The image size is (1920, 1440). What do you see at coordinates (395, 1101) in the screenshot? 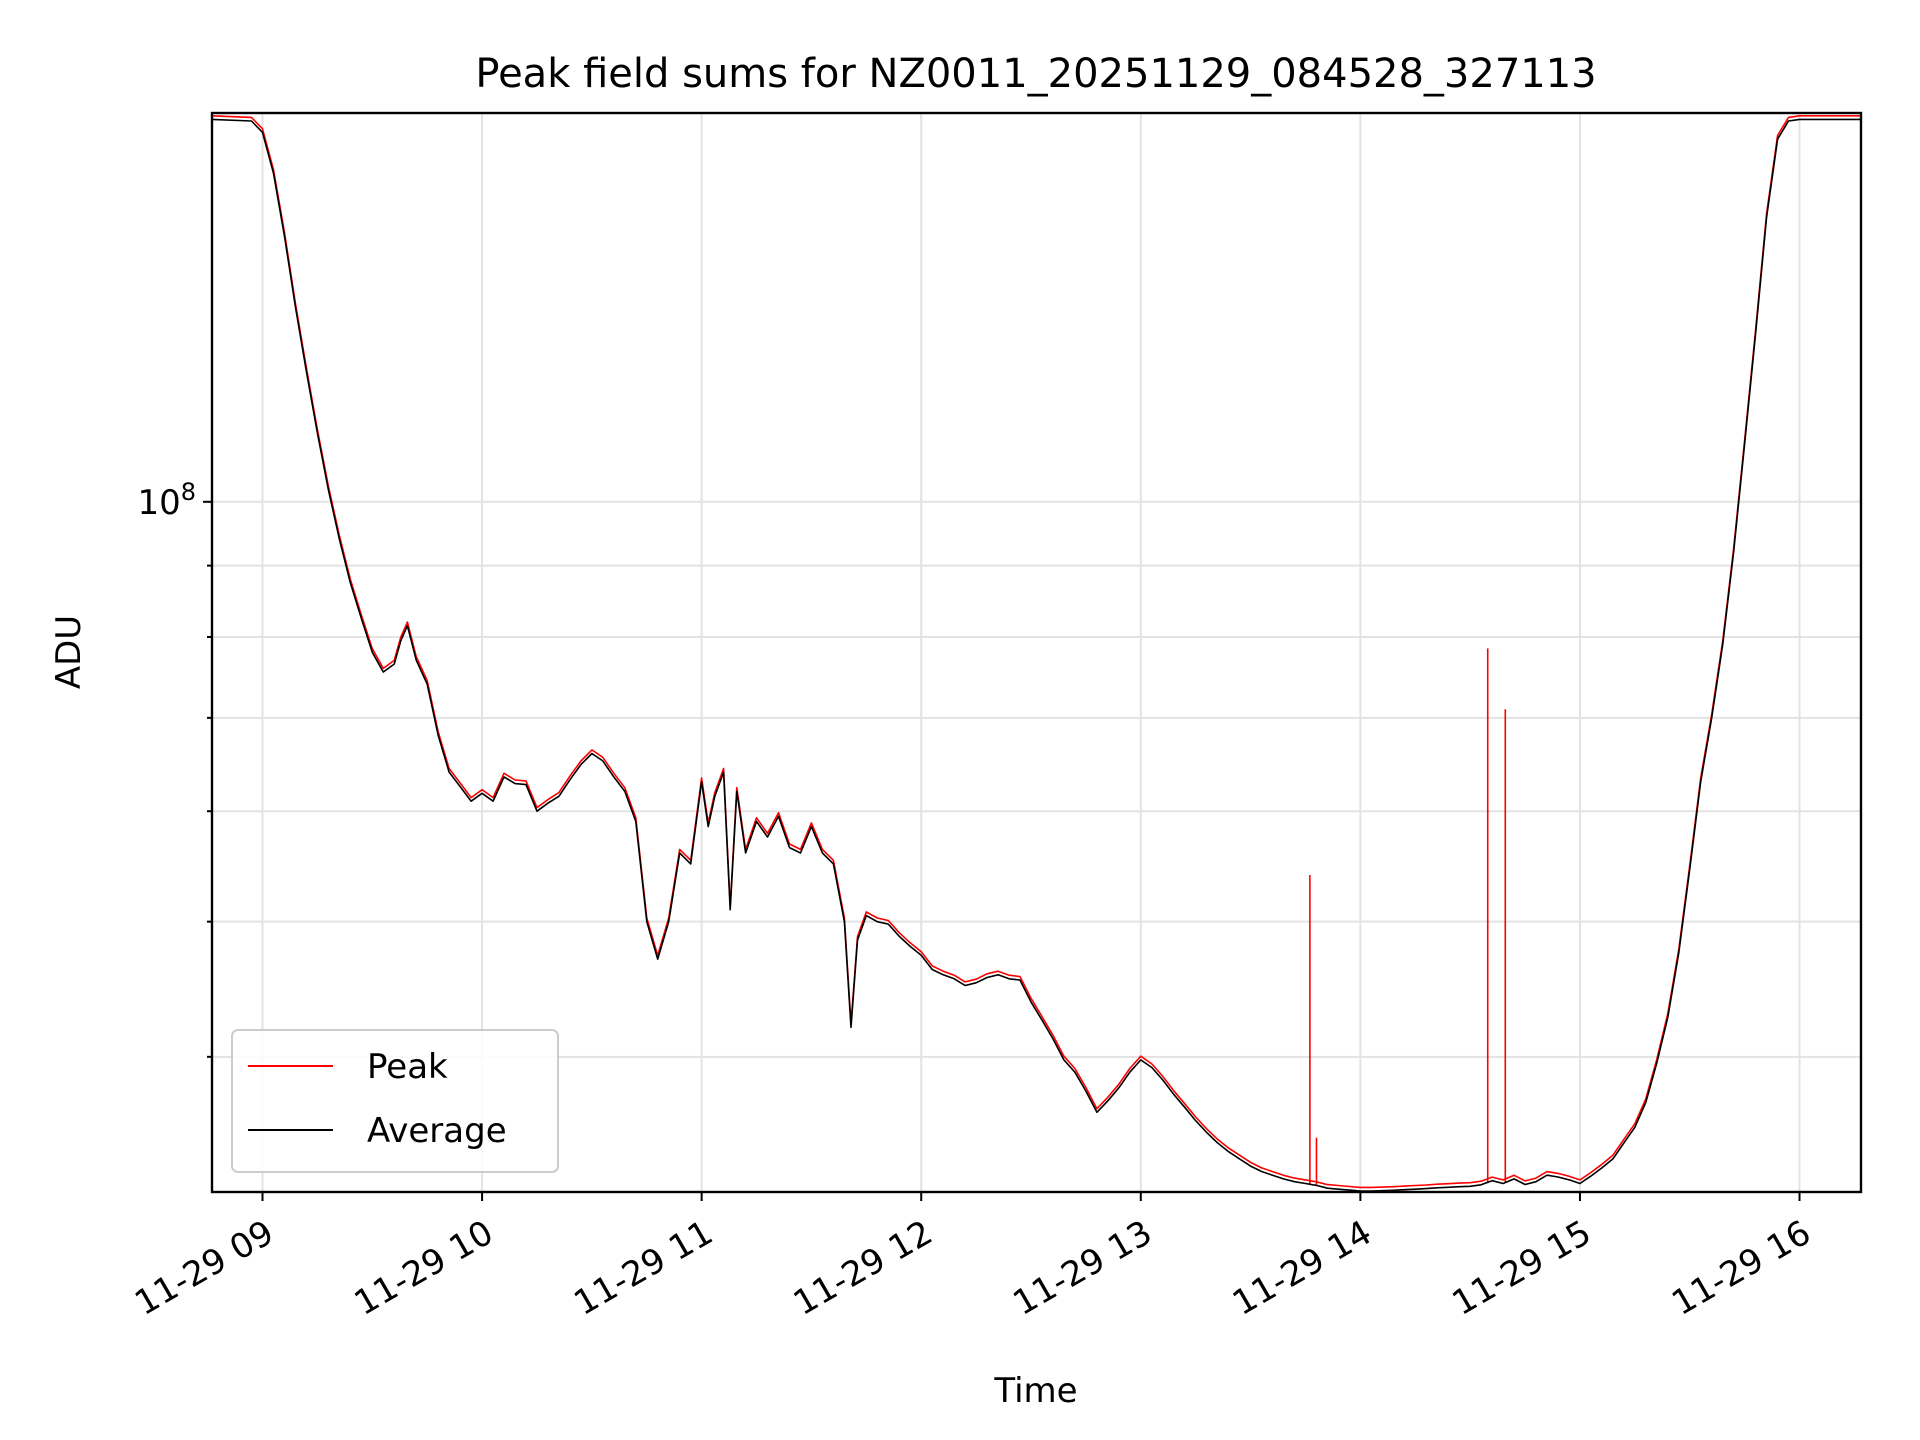
I see `legend: Peak Average` at bounding box center [395, 1101].